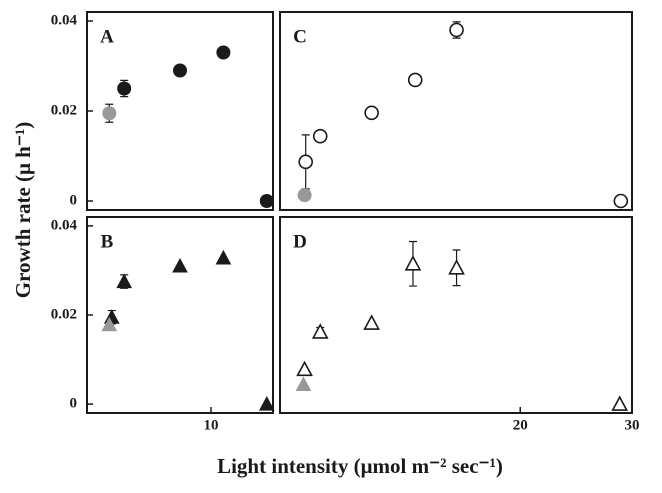 This screenshot has width=662, height=493. Describe the element at coordinates (300, 36) in the screenshot. I see `panel-letter: C` at that location.